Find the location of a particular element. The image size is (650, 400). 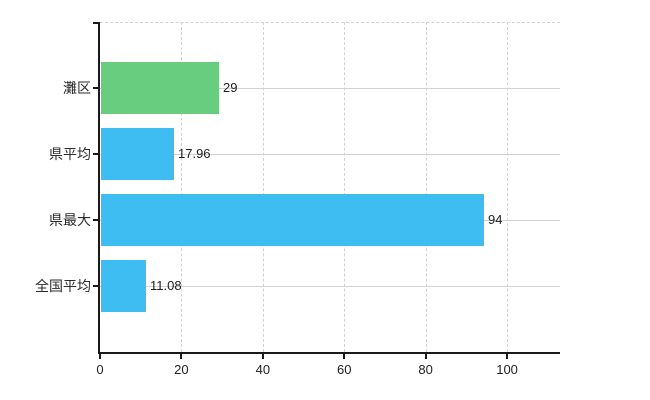

bar-value-label: 94 is located at coordinates (495, 219).